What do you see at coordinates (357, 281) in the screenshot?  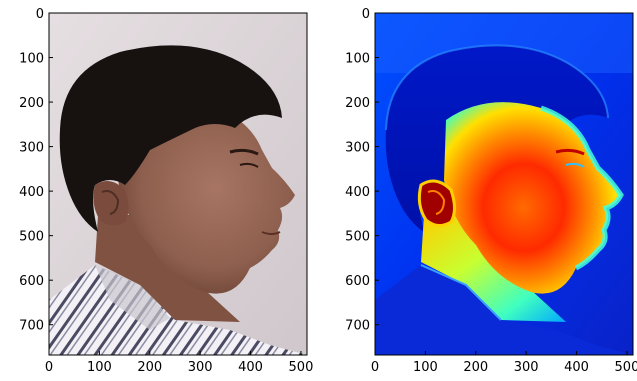 I see `heatmap-y-tick-label: 600` at bounding box center [357, 281].